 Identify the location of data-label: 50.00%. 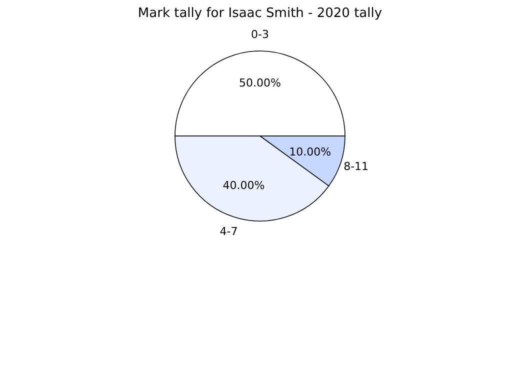
(260, 83).